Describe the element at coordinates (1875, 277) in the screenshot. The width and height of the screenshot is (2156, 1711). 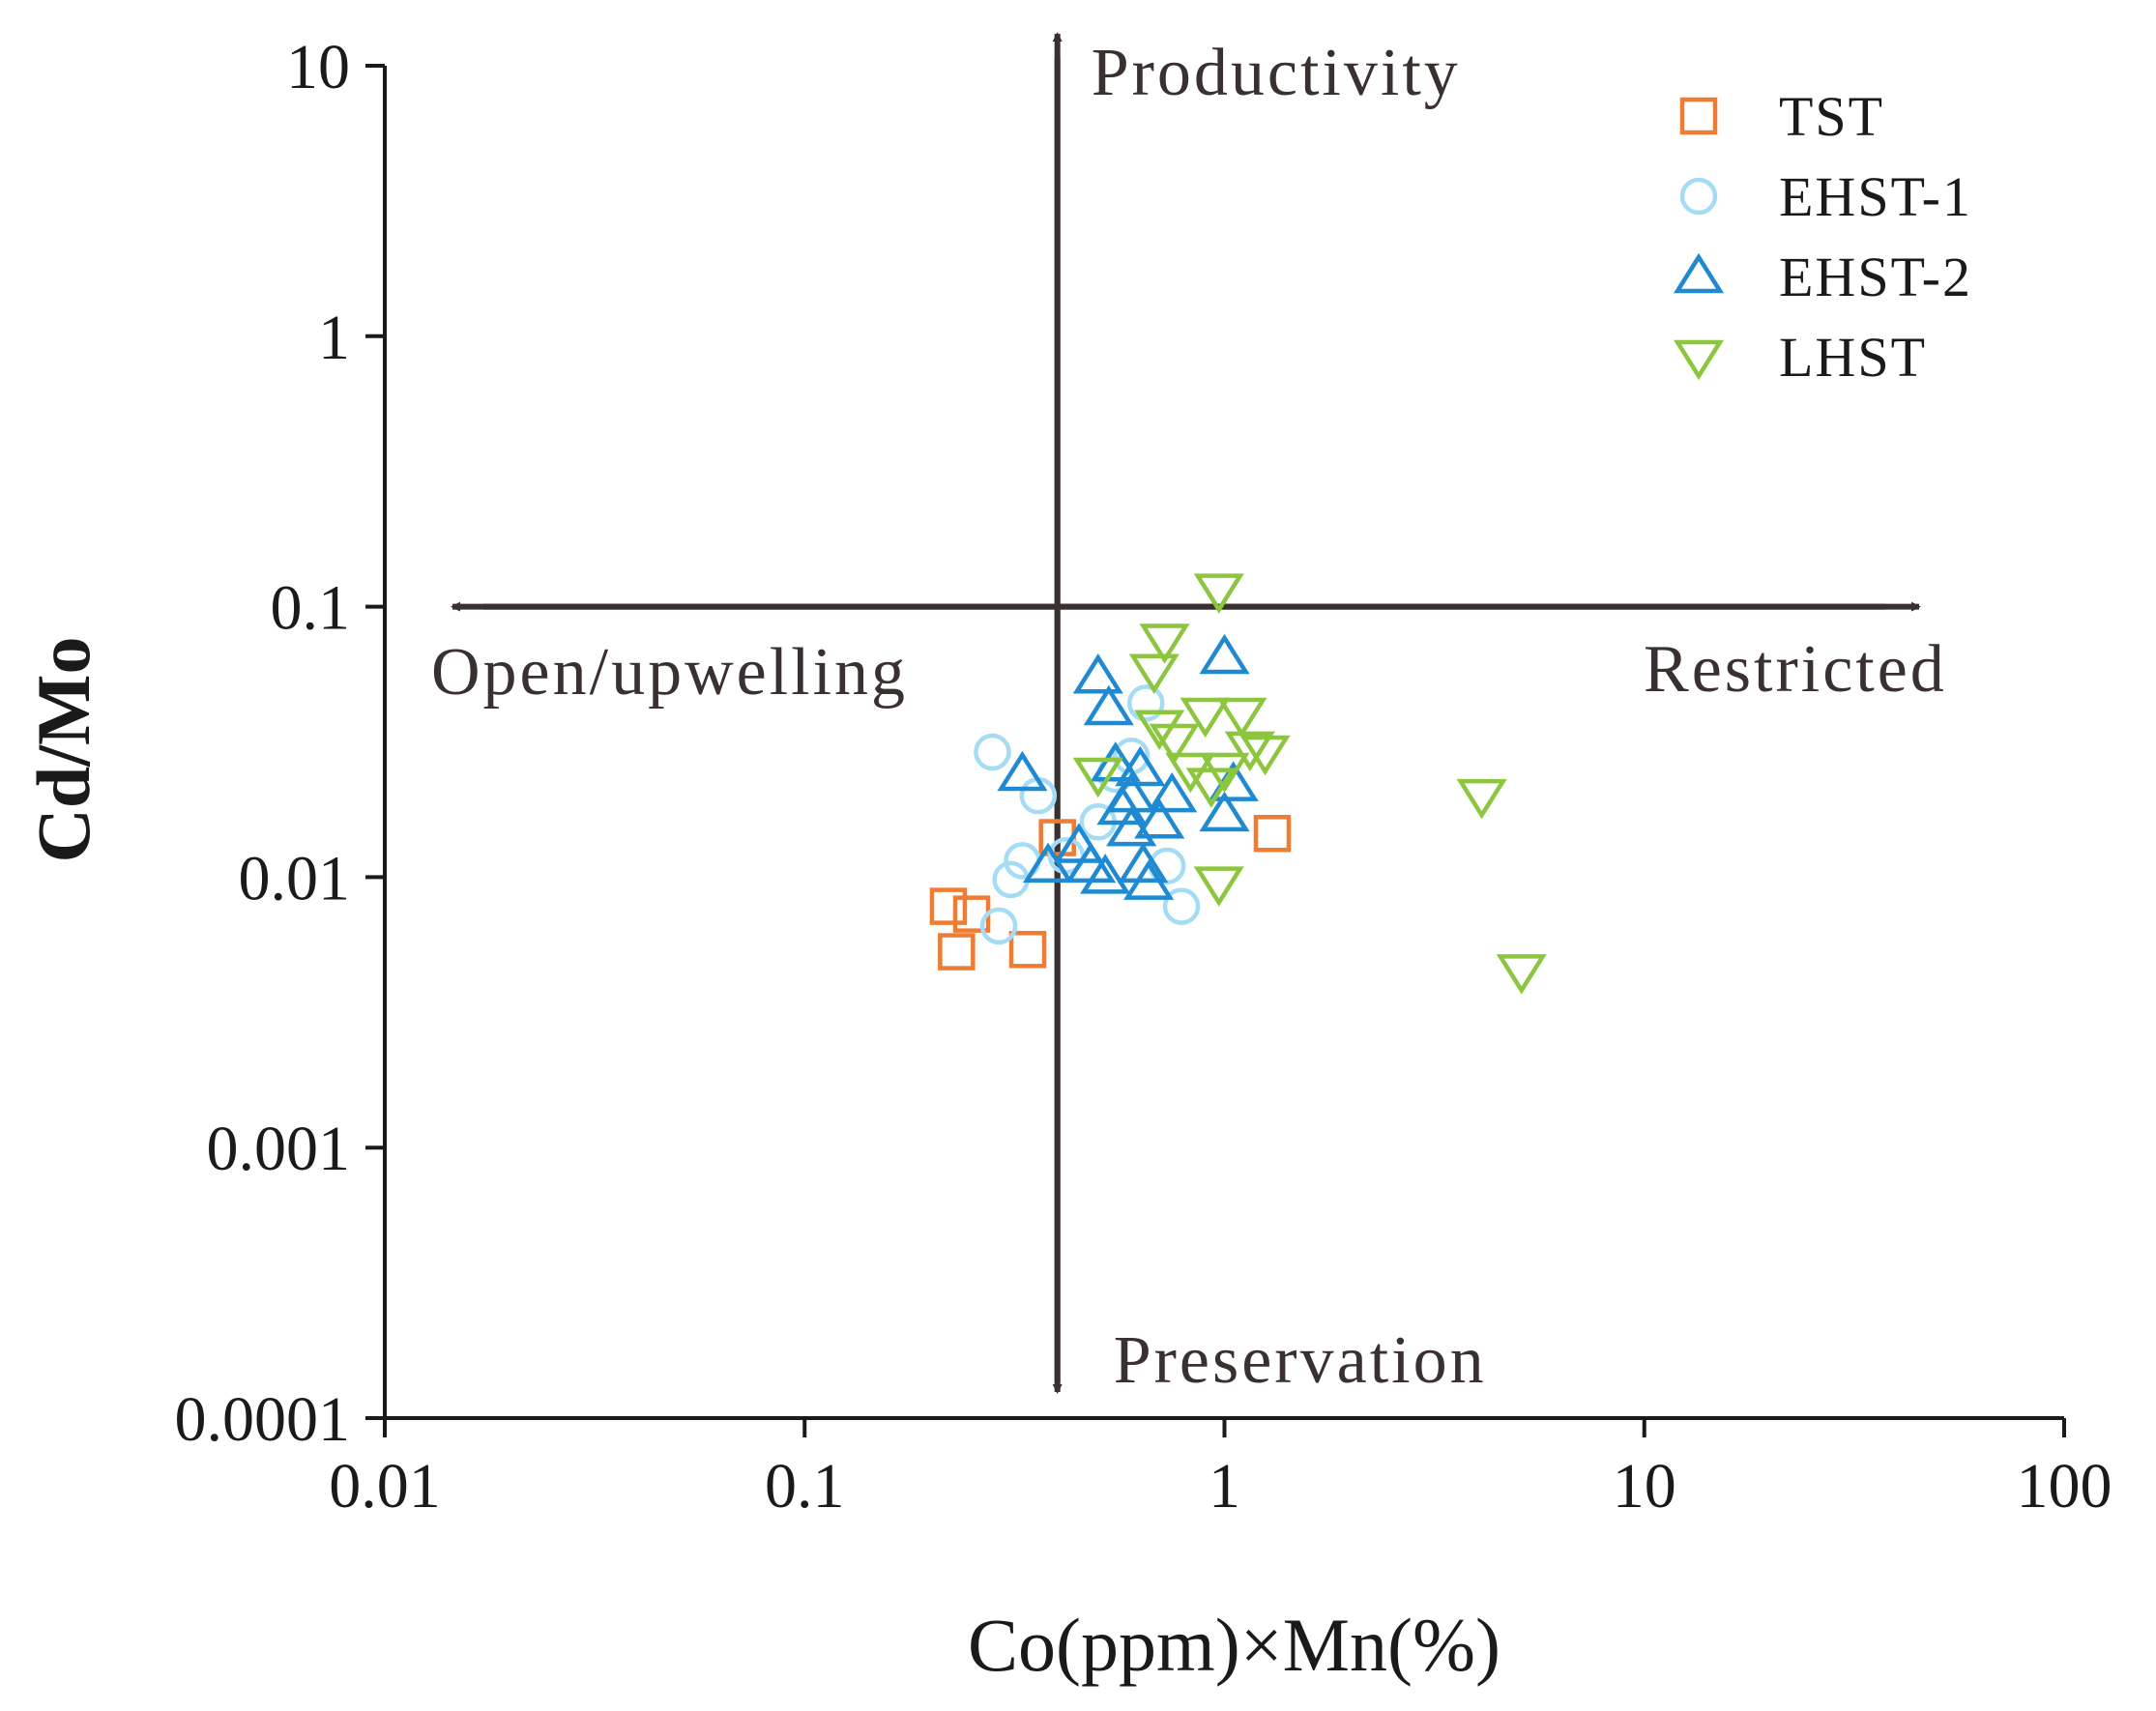
I see `legend-label-ehst-2: EHST-2` at that location.